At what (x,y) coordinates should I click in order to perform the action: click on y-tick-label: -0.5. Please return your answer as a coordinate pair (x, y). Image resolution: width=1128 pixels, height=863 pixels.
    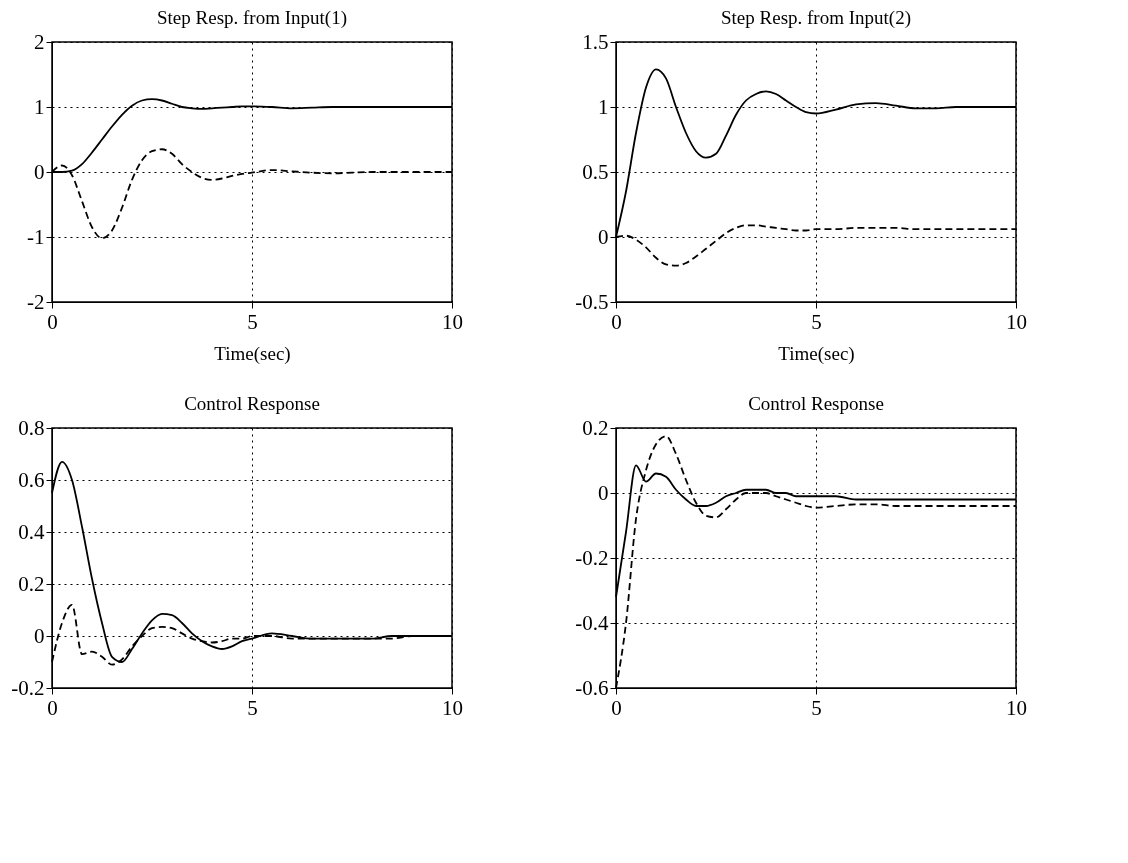
    Looking at the image, I should click on (592, 301).